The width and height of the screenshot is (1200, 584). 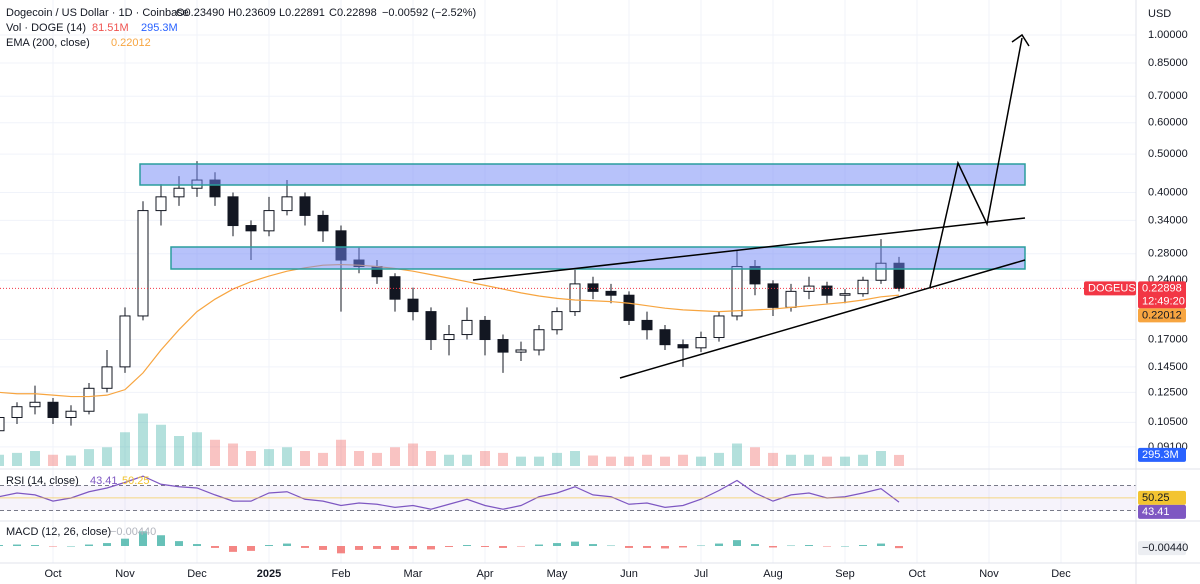 I want to click on trend-line, so click(x=749, y=249).